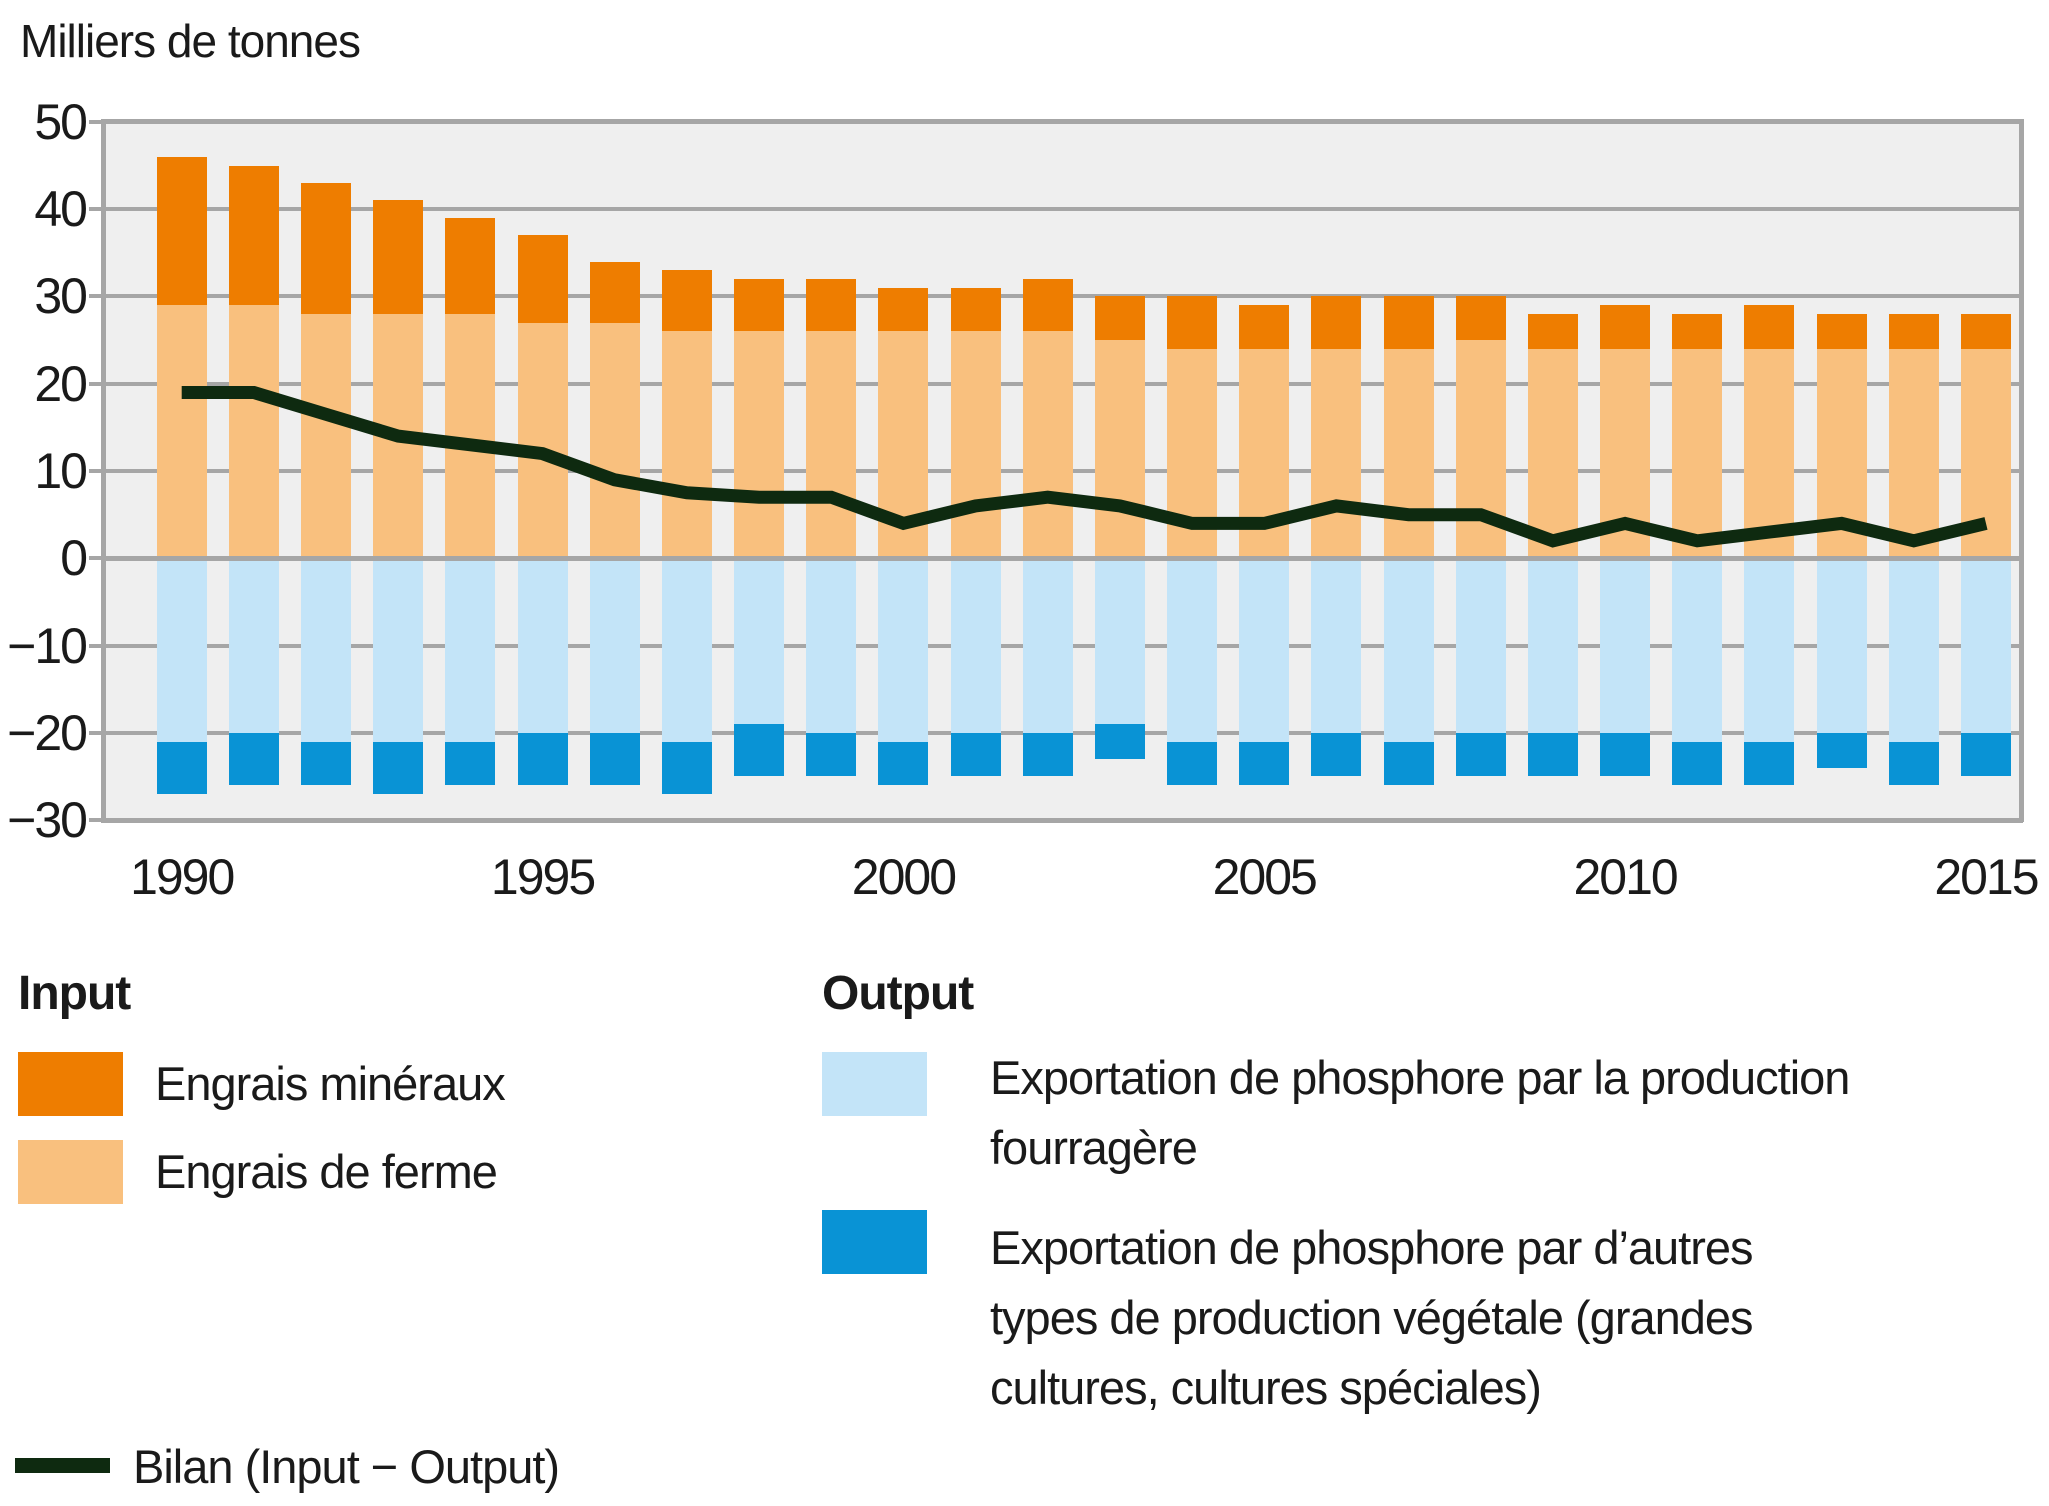  What do you see at coordinates (190, 41) in the screenshot?
I see `chart-title: Milliers de tonnes` at bounding box center [190, 41].